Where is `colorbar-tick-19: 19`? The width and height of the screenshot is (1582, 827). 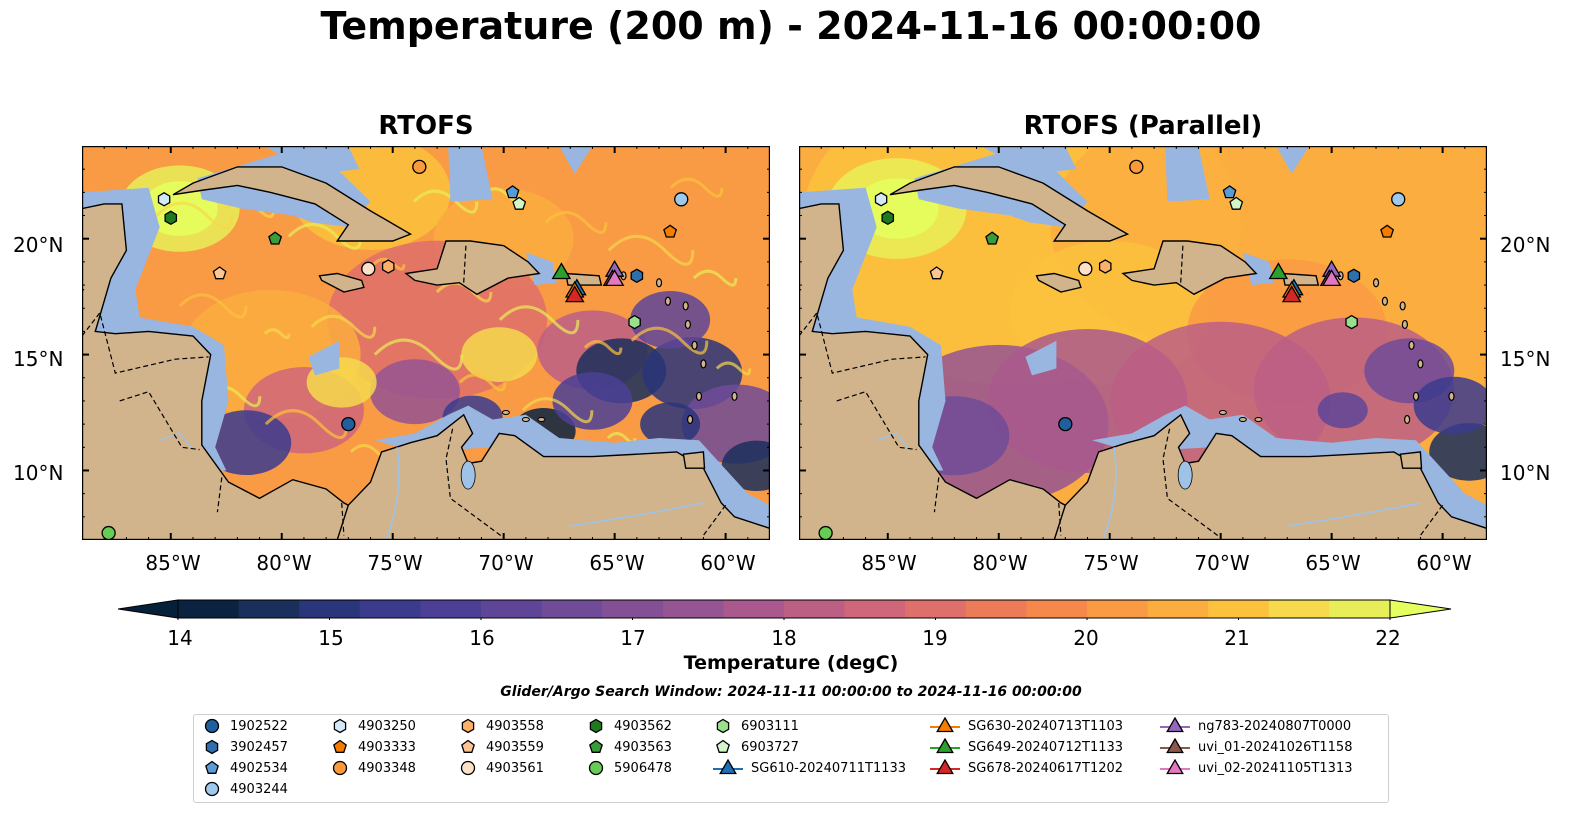
colorbar-tick-19: 19 is located at coordinates (935, 638).